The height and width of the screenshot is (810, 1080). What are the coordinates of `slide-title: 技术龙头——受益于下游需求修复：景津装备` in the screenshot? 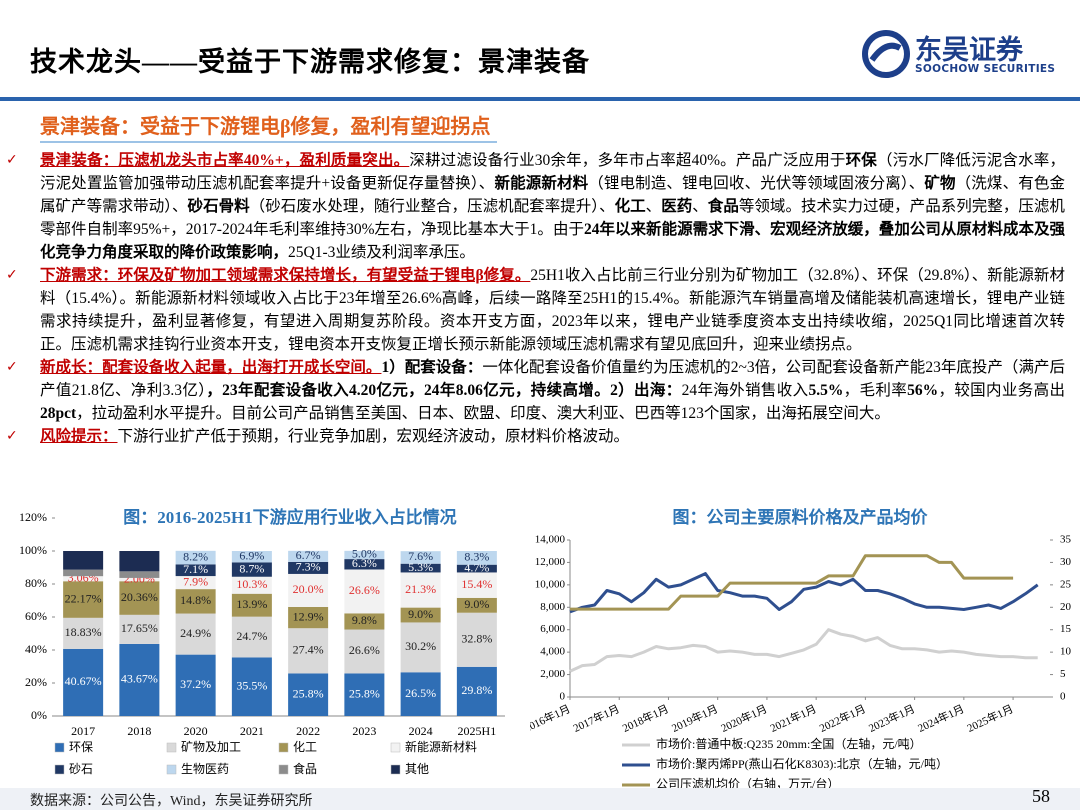 It's located at (310, 62).